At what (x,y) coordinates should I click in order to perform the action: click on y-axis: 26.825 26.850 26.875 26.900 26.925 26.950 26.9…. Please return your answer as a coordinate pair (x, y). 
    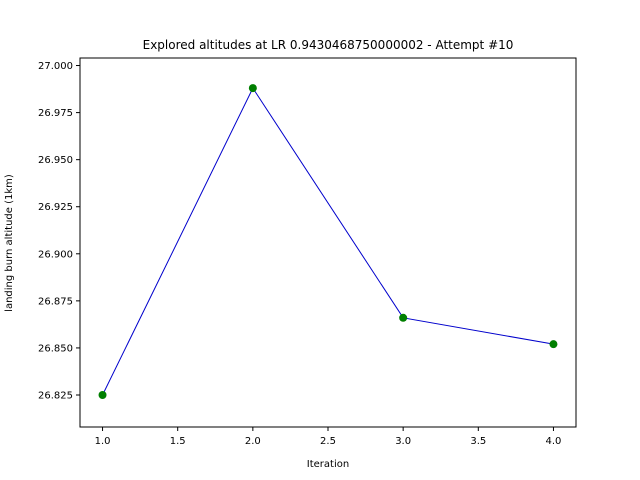
    Looking at the image, I should click on (59, 231).